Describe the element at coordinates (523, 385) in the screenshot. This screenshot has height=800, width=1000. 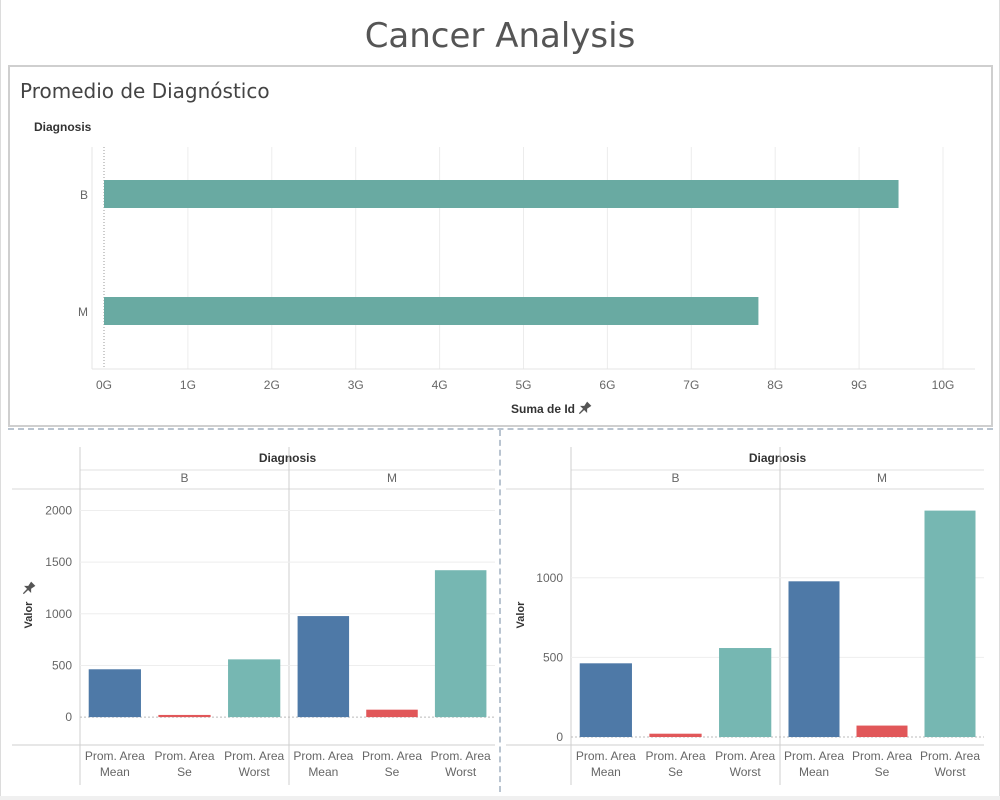
I see `x-tick-label: 5G` at that location.